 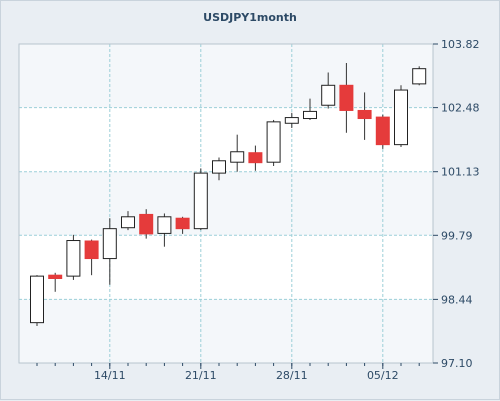 I want to click on y-tick-label: 98.44, so click(x=457, y=299).